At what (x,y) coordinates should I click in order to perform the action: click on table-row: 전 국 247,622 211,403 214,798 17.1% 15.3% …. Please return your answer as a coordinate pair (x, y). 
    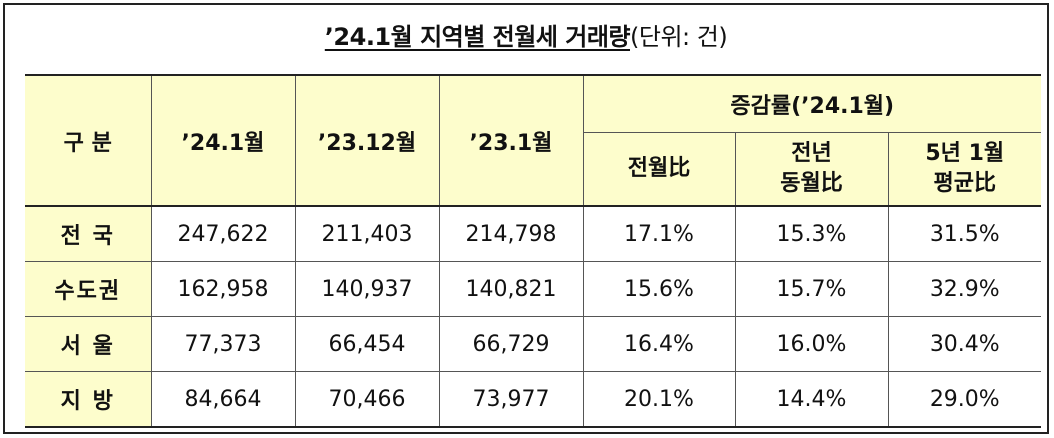
    Looking at the image, I should click on (533, 233).